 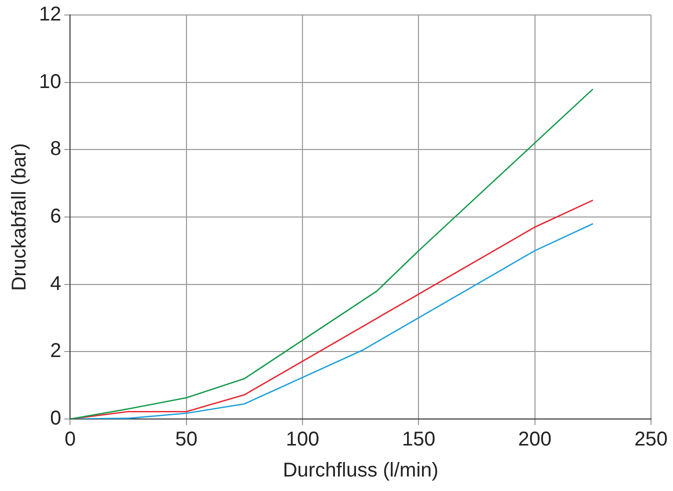 What do you see at coordinates (56, 149) in the screenshot?
I see `y-tick-label: 8` at bounding box center [56, 149].